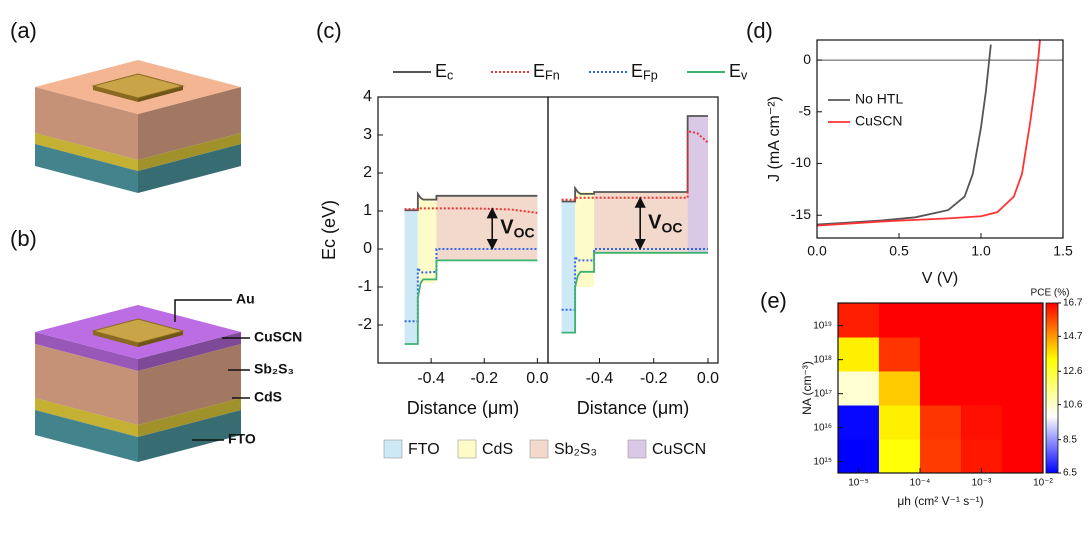  I want to click on y-tick-label: 10¹⁸, so click(822, 359).